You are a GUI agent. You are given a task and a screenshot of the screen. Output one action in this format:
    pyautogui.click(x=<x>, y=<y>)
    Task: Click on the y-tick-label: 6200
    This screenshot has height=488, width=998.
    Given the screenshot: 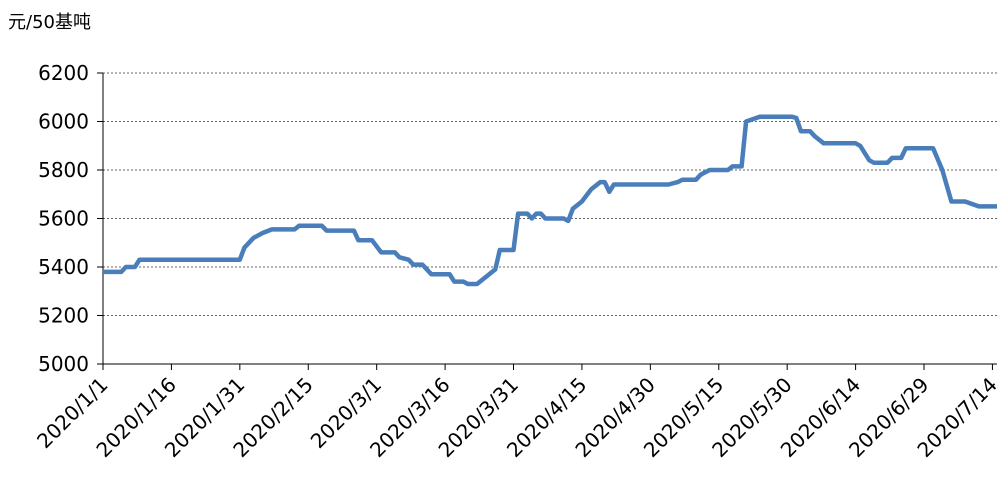 What is the action you would take?
    pyautogui.click(x=63, y=73)
    